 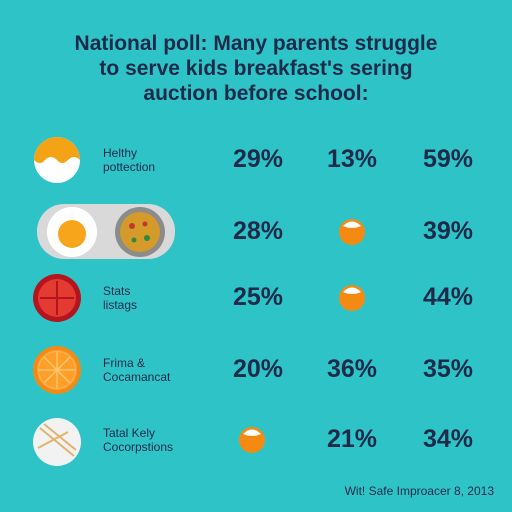 I want to click on orange-icon, so click(x=57, y=370).